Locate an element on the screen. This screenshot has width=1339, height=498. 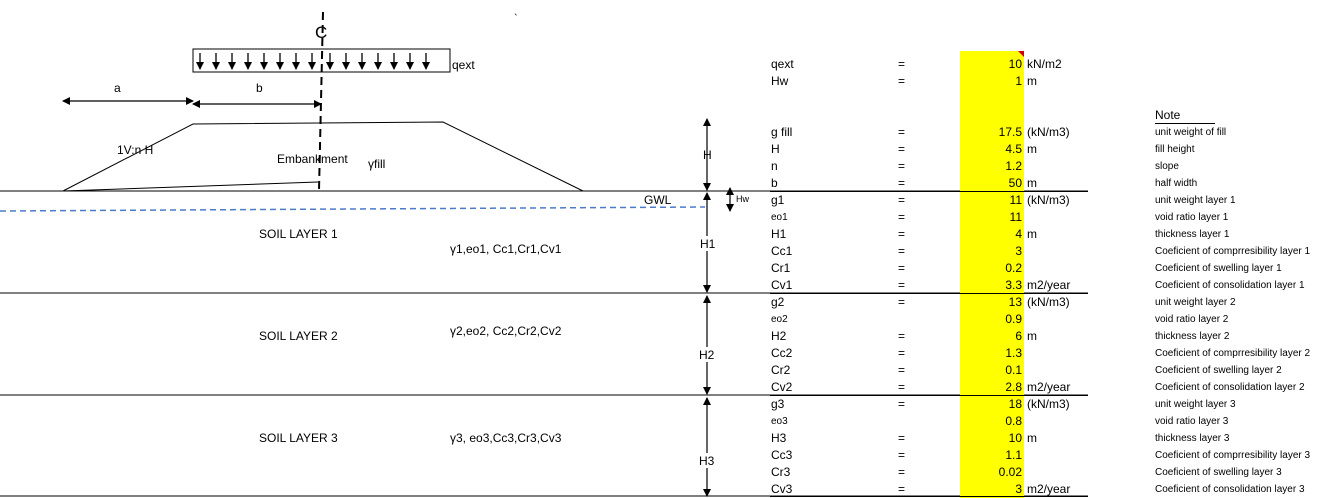
param-value-input: 18 is located at coordinates (1015, 404).